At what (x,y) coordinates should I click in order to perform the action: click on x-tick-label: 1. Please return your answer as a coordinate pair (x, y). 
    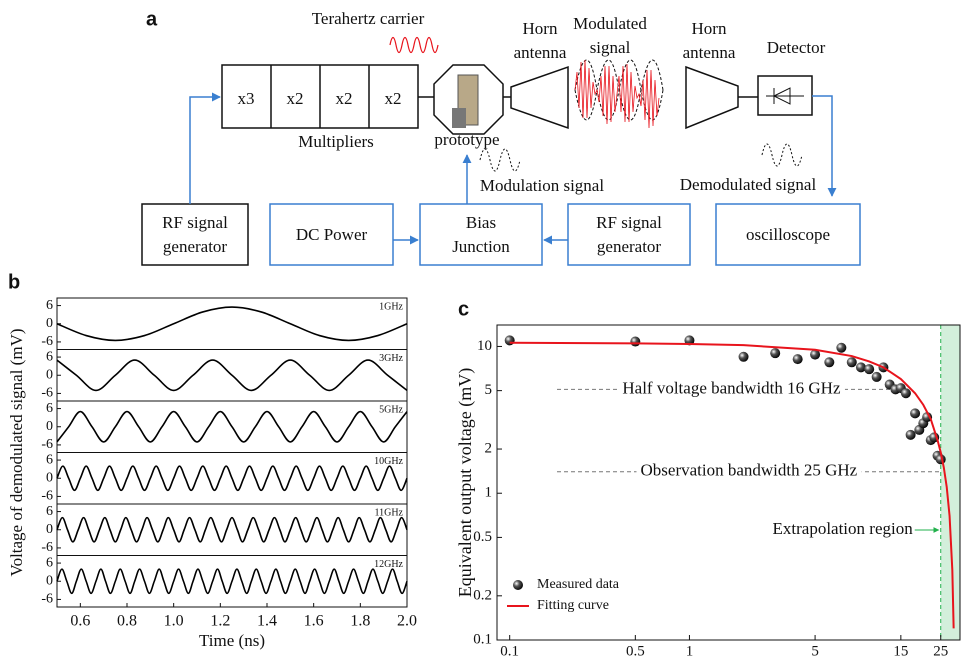
    Looking at the image, I should click on (690, 650).